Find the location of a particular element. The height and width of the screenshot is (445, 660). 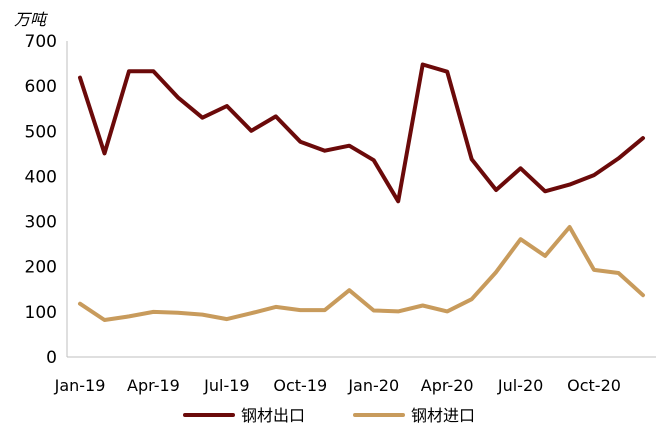

y-tick-label: 100 is located at coordinates (41, 313).